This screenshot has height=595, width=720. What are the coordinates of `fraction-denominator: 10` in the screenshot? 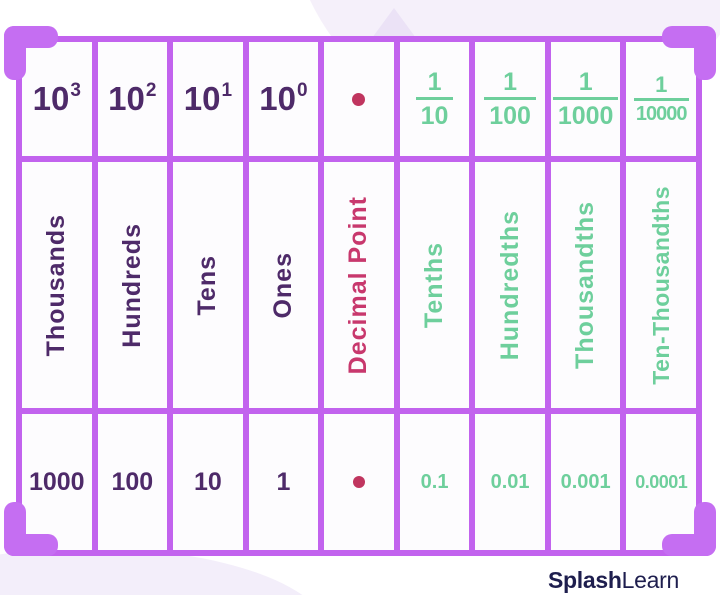 It's located at (434, 113).